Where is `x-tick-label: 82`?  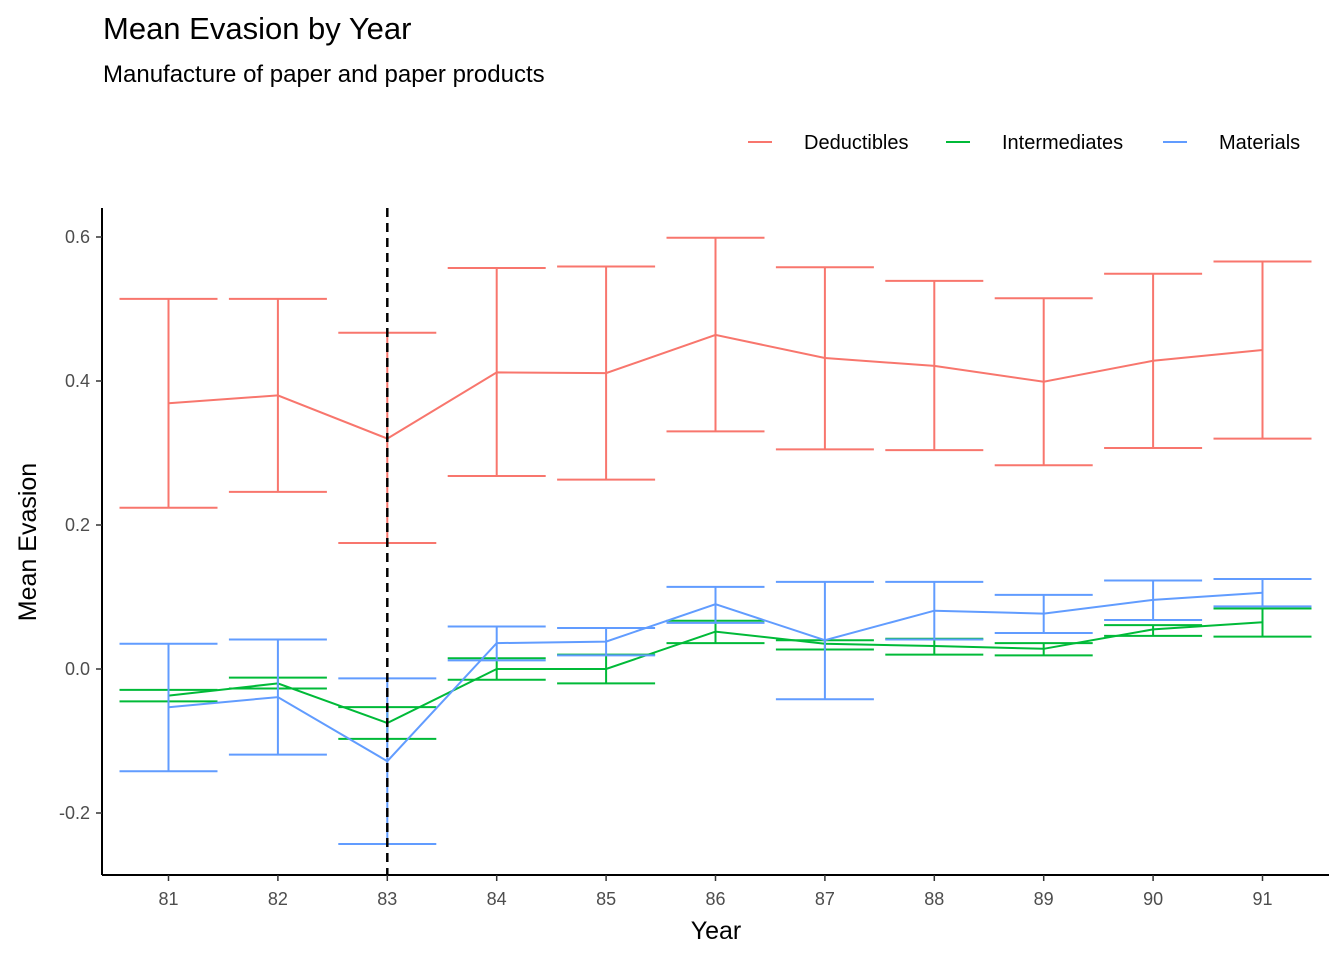 x-tick-label: 82 is located at coordinates (278, 899).